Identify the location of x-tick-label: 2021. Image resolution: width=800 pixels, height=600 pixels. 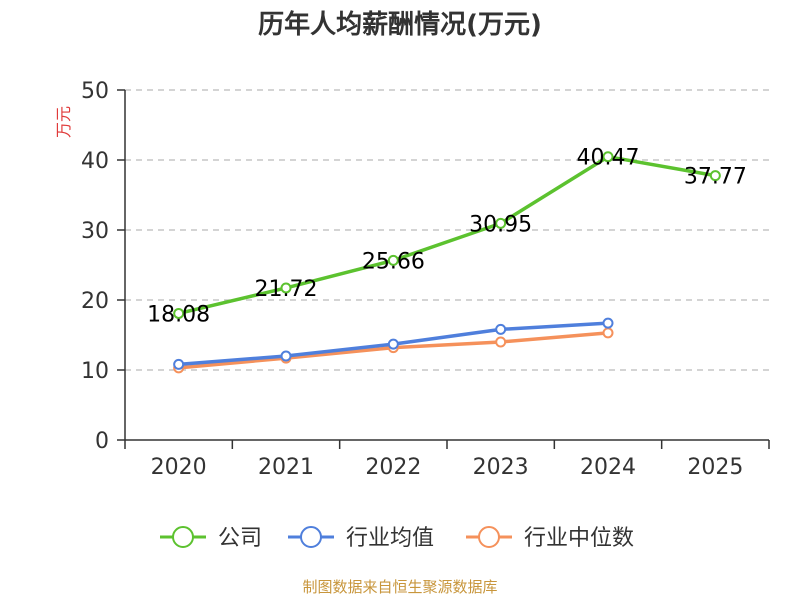
(286, 467).